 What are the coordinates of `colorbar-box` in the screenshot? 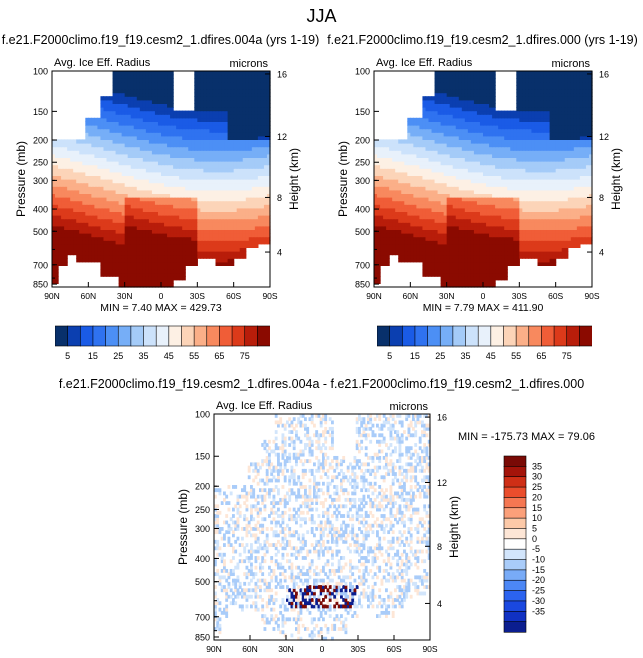 It's located at (99, 336).